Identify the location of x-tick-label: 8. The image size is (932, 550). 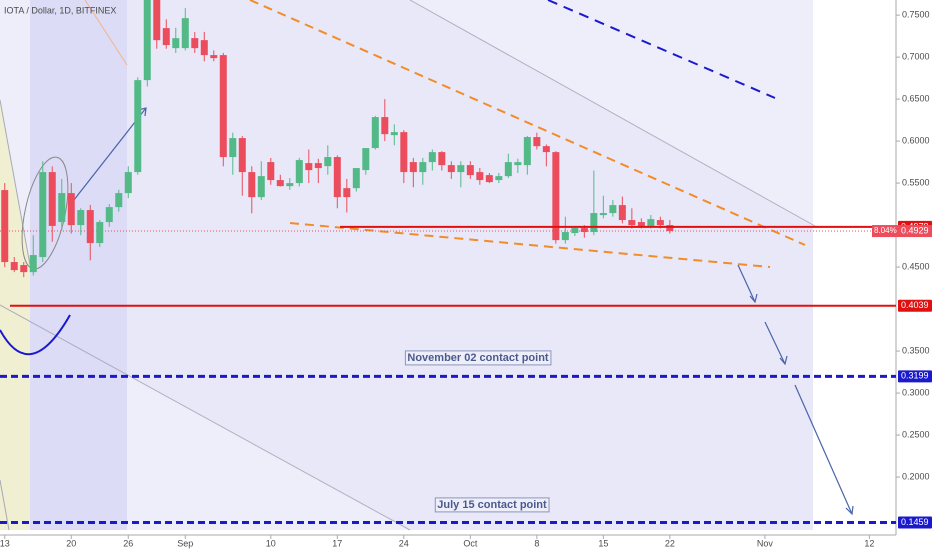
(536, 543).